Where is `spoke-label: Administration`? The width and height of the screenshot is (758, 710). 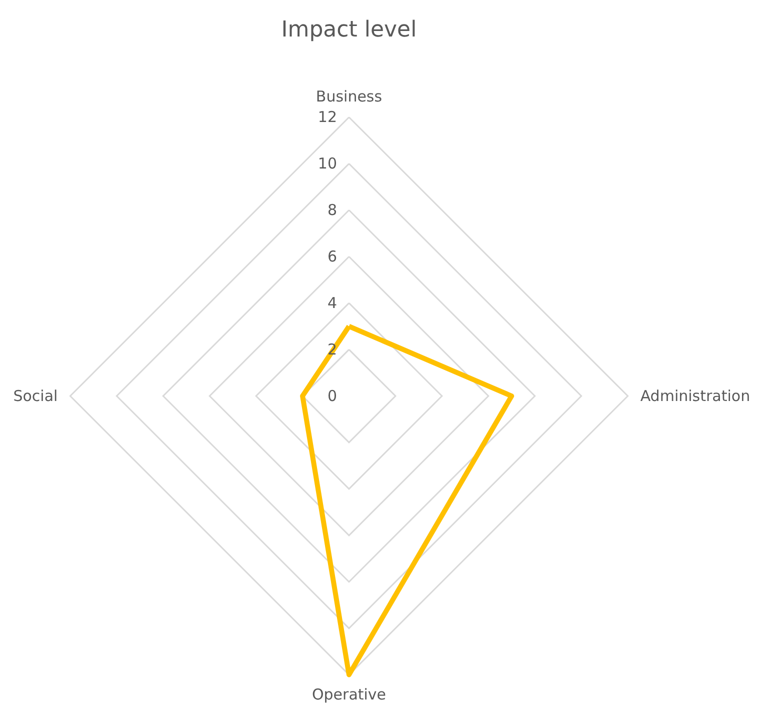 spoke-label: Administration is located at coordinates (695, 396).